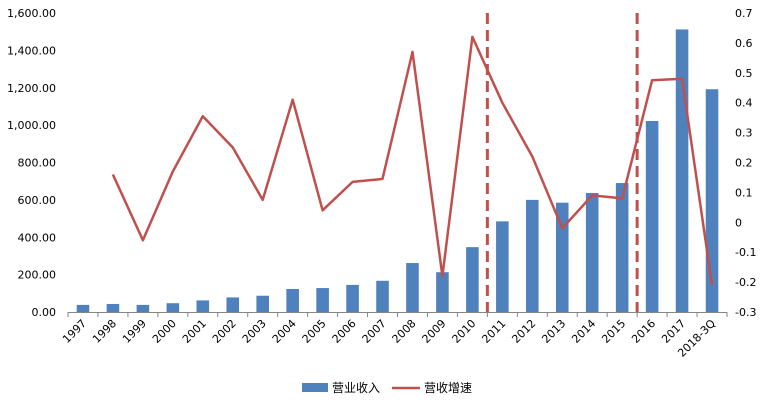 The image size is (770, 409). I want to click on right-y-tick-label: 0.5, so click(744, 73).